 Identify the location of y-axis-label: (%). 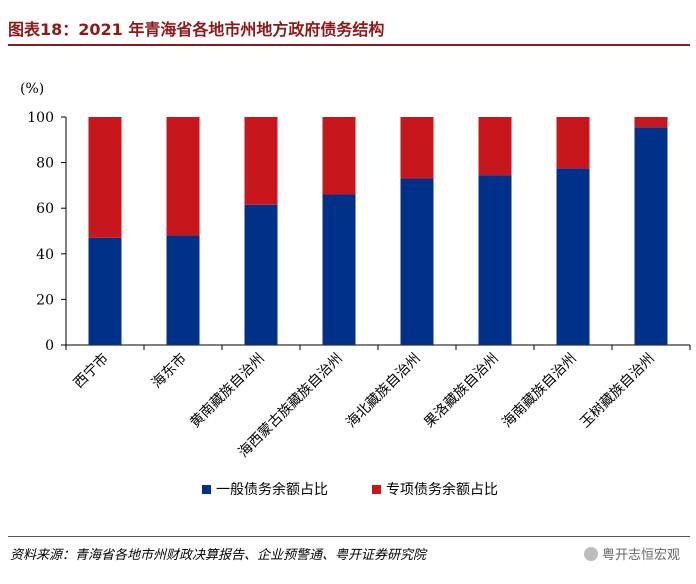
(32, 89).